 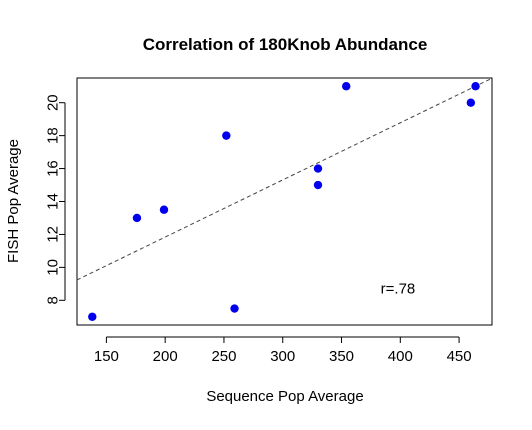 I want to click on x-axis-label: Sequence Pop Average, so click(x=284, y=396).